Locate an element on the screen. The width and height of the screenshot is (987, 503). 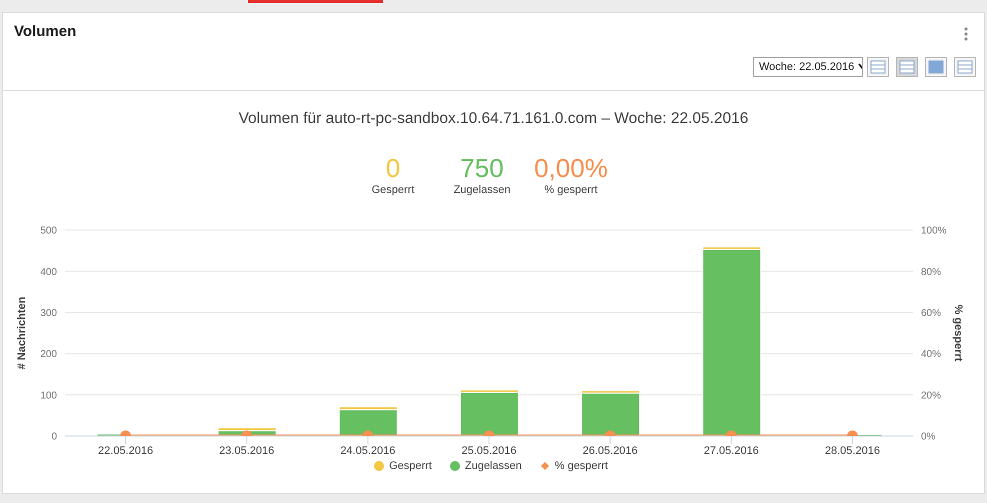
x-tick-label: 24.05.2016 is located at coordinates (368, 450).